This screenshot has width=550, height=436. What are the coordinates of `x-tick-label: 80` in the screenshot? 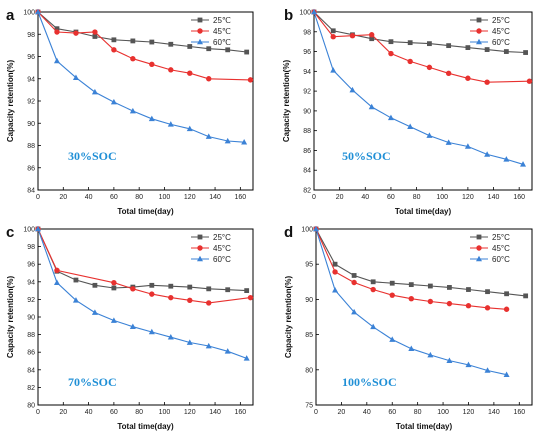 It's located at (418, 412).